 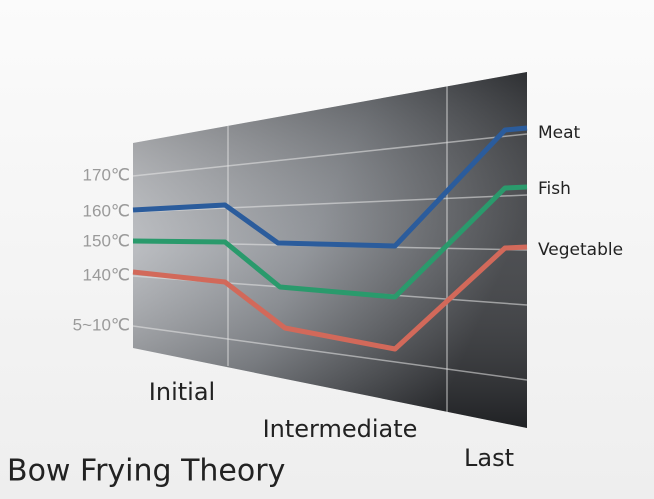 What do you see at coordinates (182, 392) in the screenshot?
I see `stage-label: Initial` at bounding box center [182, 392].